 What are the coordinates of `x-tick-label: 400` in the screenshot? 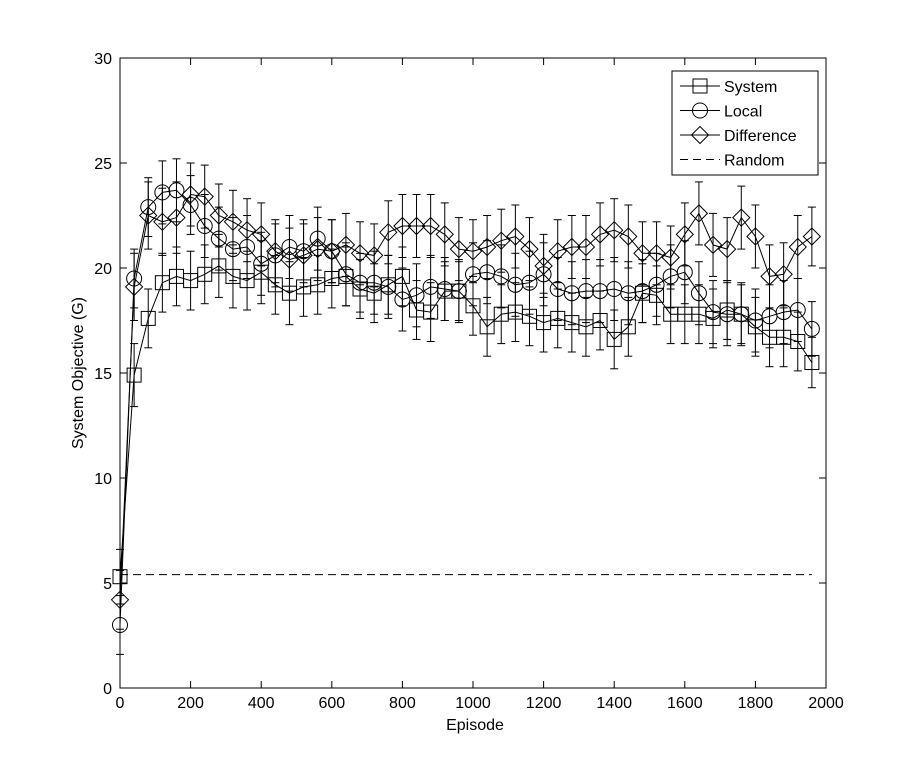 It's located at (261, 703).